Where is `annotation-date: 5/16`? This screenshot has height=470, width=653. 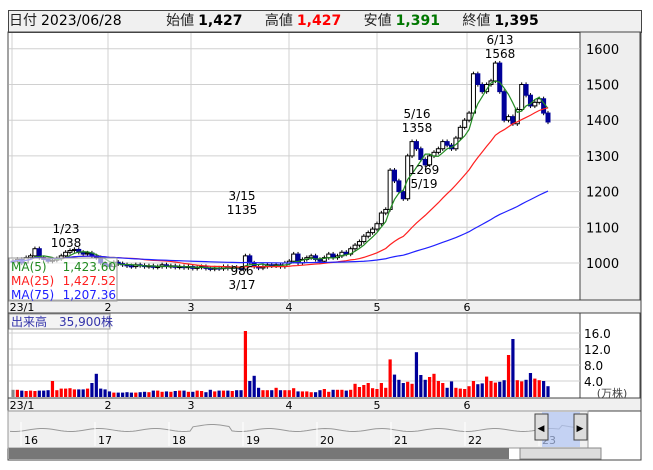 annotation-date: 5/16 is located at coordinates (417, 114).